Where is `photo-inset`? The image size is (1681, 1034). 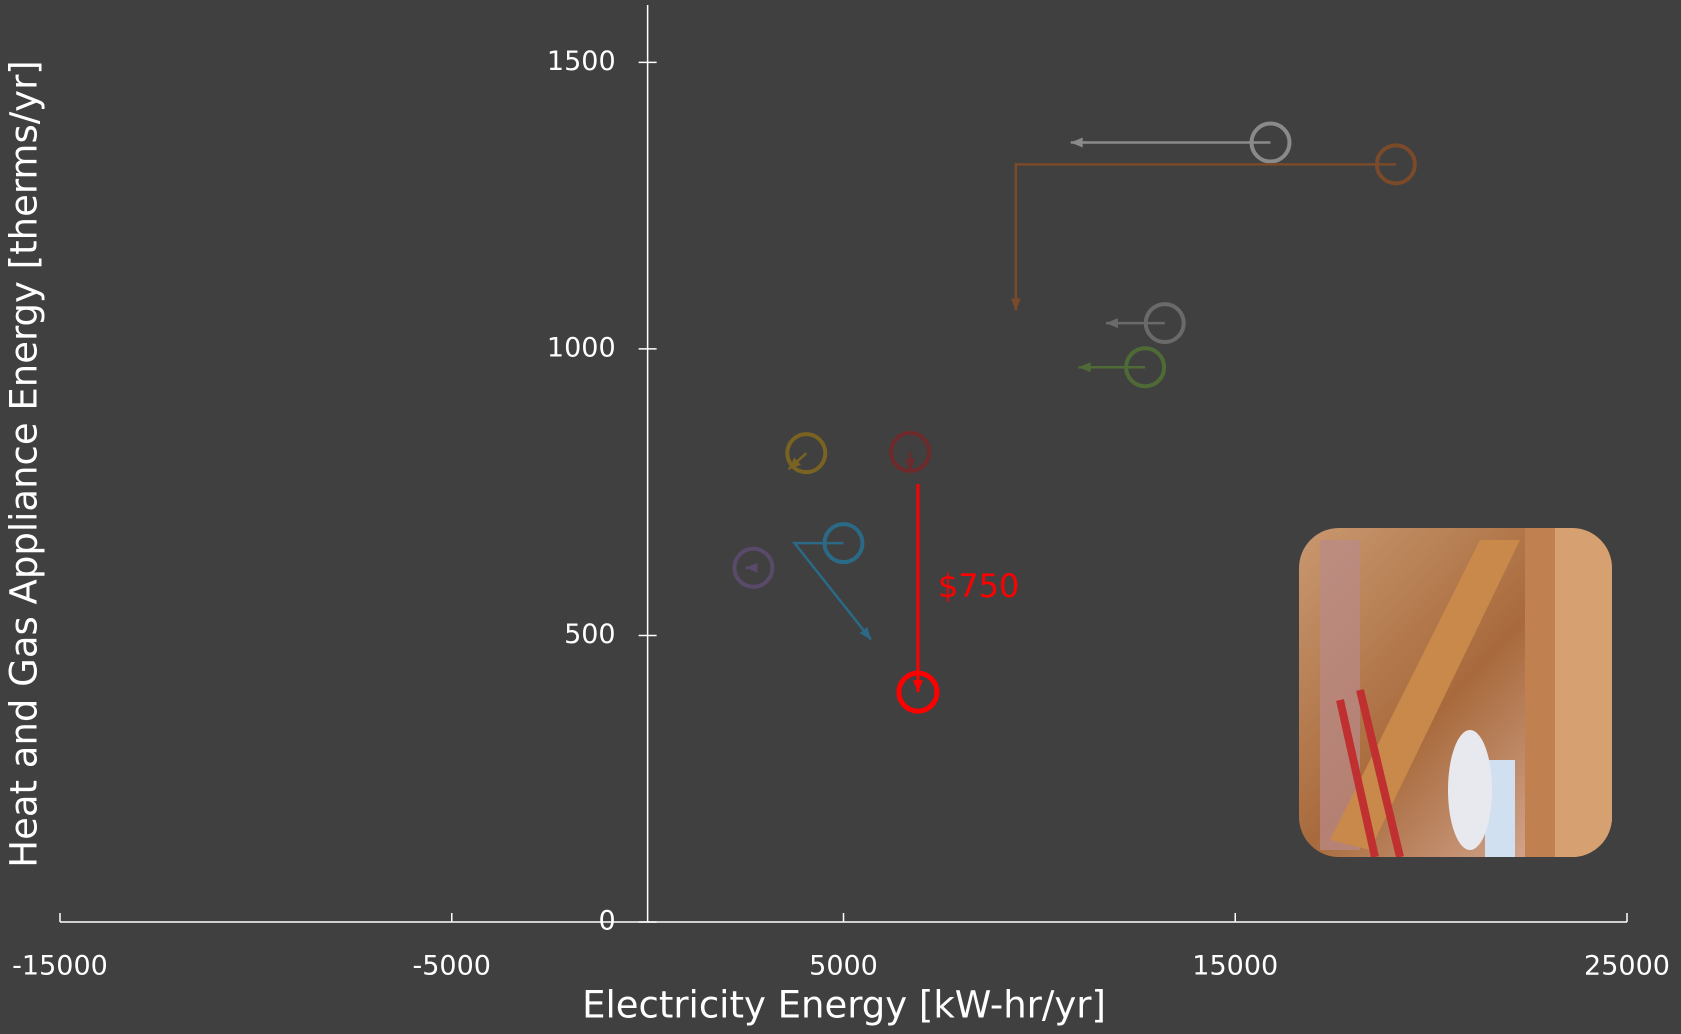 photo-inset is located at coordinates (1455, 692).